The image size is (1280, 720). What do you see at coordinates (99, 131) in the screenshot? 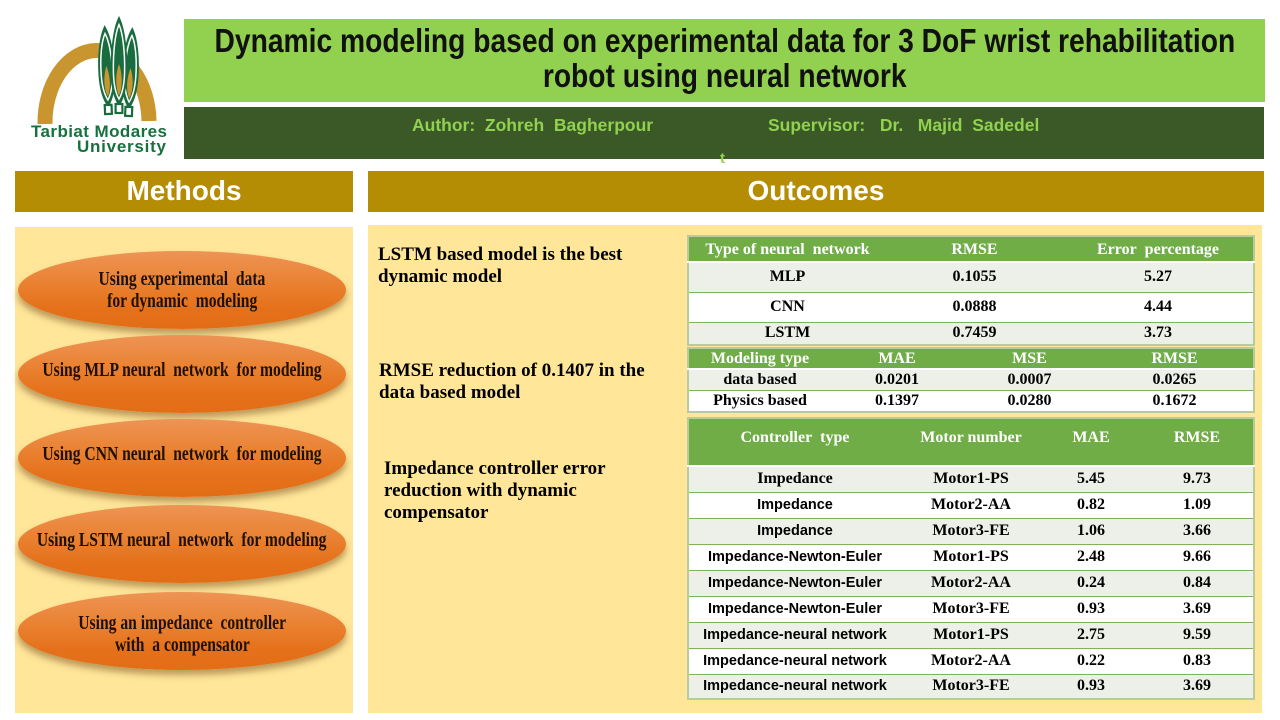
I see `svg-text: Tarbiat Modares` at bounding box center [99, 131].